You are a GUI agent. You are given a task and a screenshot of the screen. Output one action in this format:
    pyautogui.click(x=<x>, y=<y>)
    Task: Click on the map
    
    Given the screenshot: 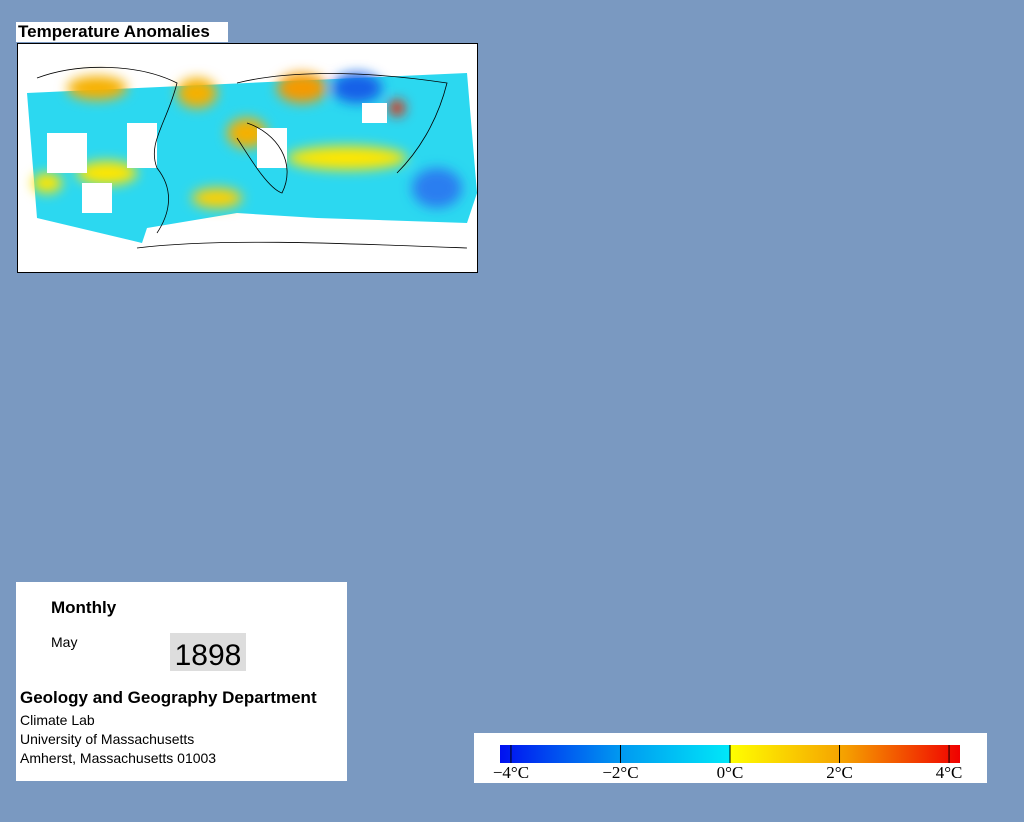 What is the action you would take?
    pyautogui.click(x=247, y=158)
    